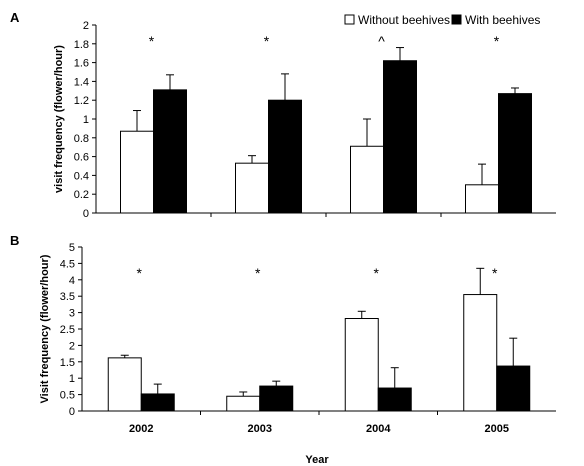 The height and width of the screenshot is (466, 584). What do you see at coordinates (67, 264) in the screenshot?
I see `y-tick-label: 4.5` at bounding box center [67, 264].